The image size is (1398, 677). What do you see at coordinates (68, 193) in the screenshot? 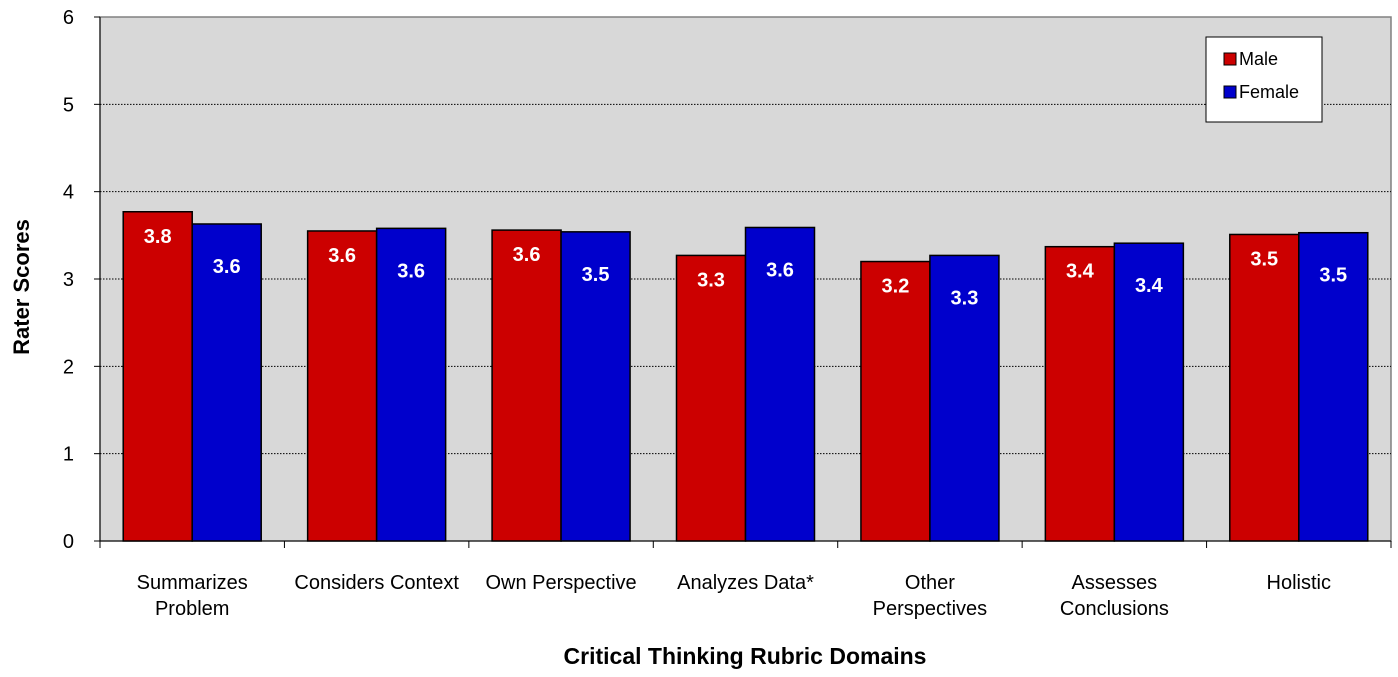
I see `y-tick-label: 4` at bounding box center [68, 193].